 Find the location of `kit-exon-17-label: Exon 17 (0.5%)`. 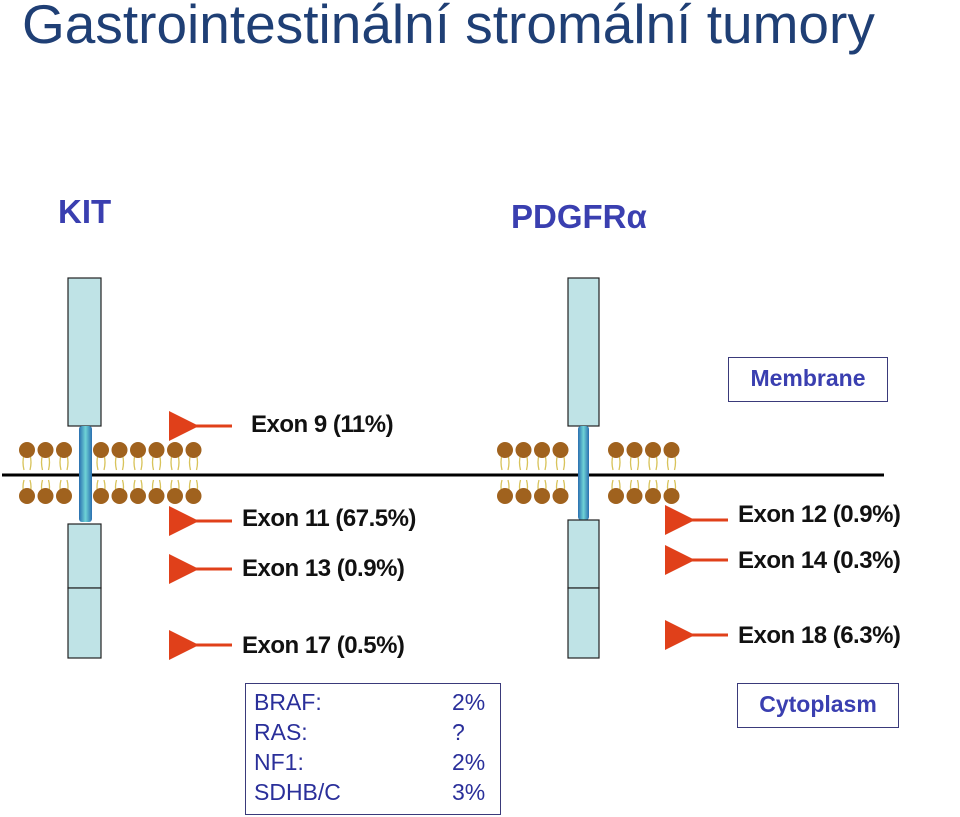

kit-exon-17-label: Exon 17 (0.5%) is located at coordinates (323, 645).